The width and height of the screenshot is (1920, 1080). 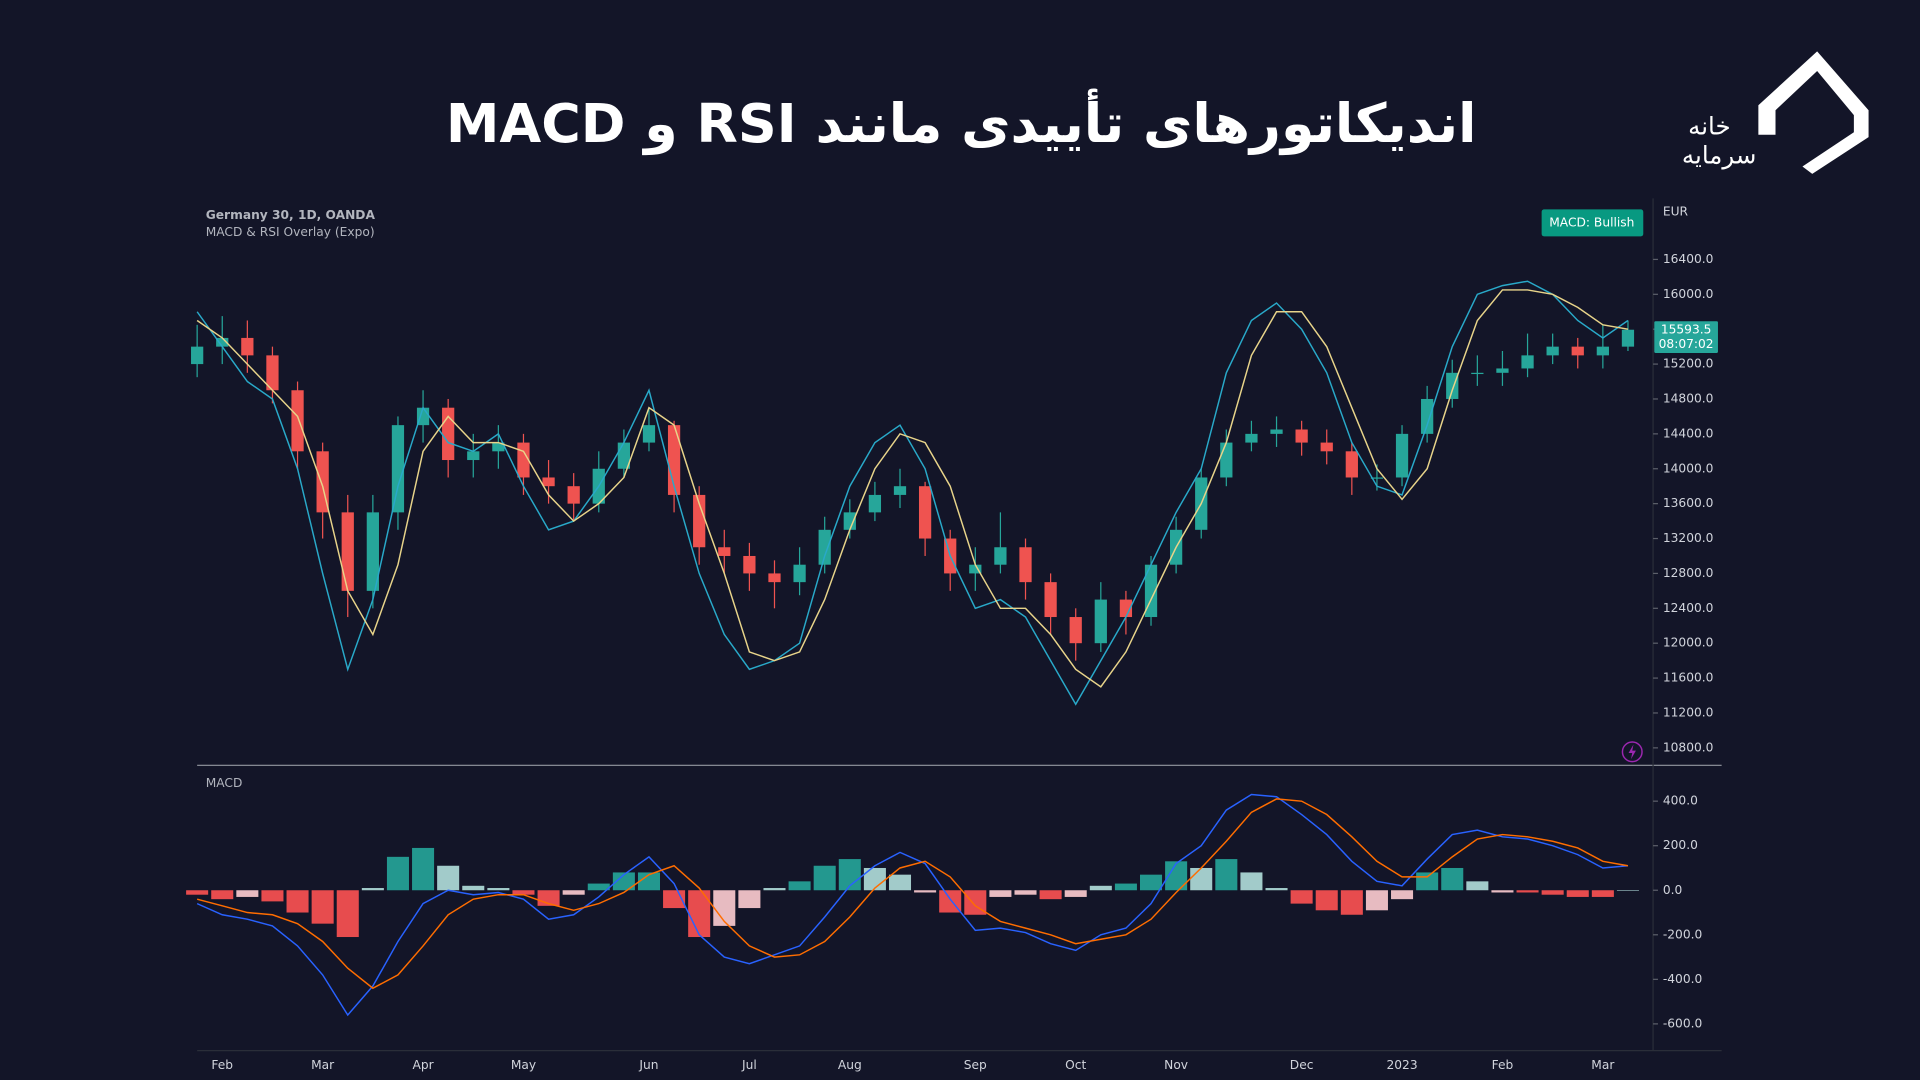 I want to click on y-tick-label: 11200.0, so click(x=1688, y=712).